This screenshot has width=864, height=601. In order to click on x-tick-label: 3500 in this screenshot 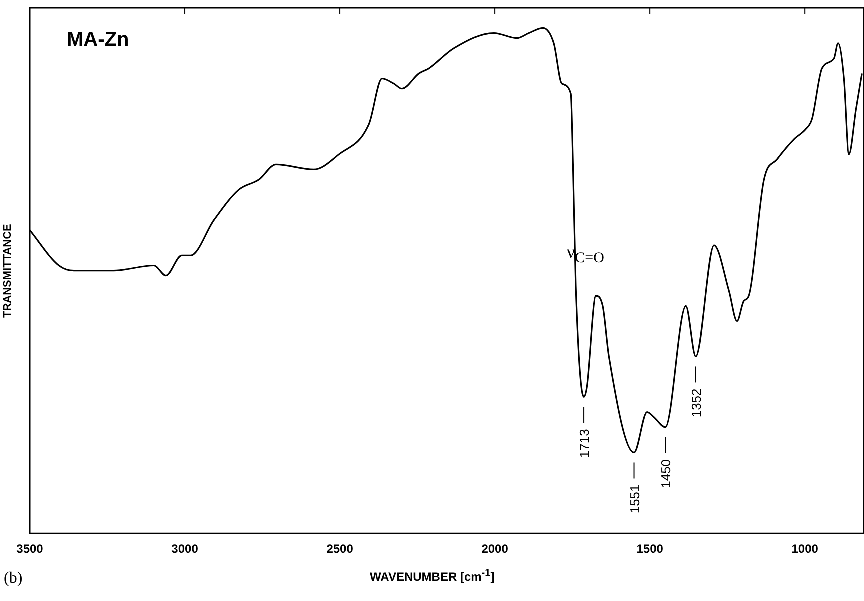, I will do `click(30, 549)`.